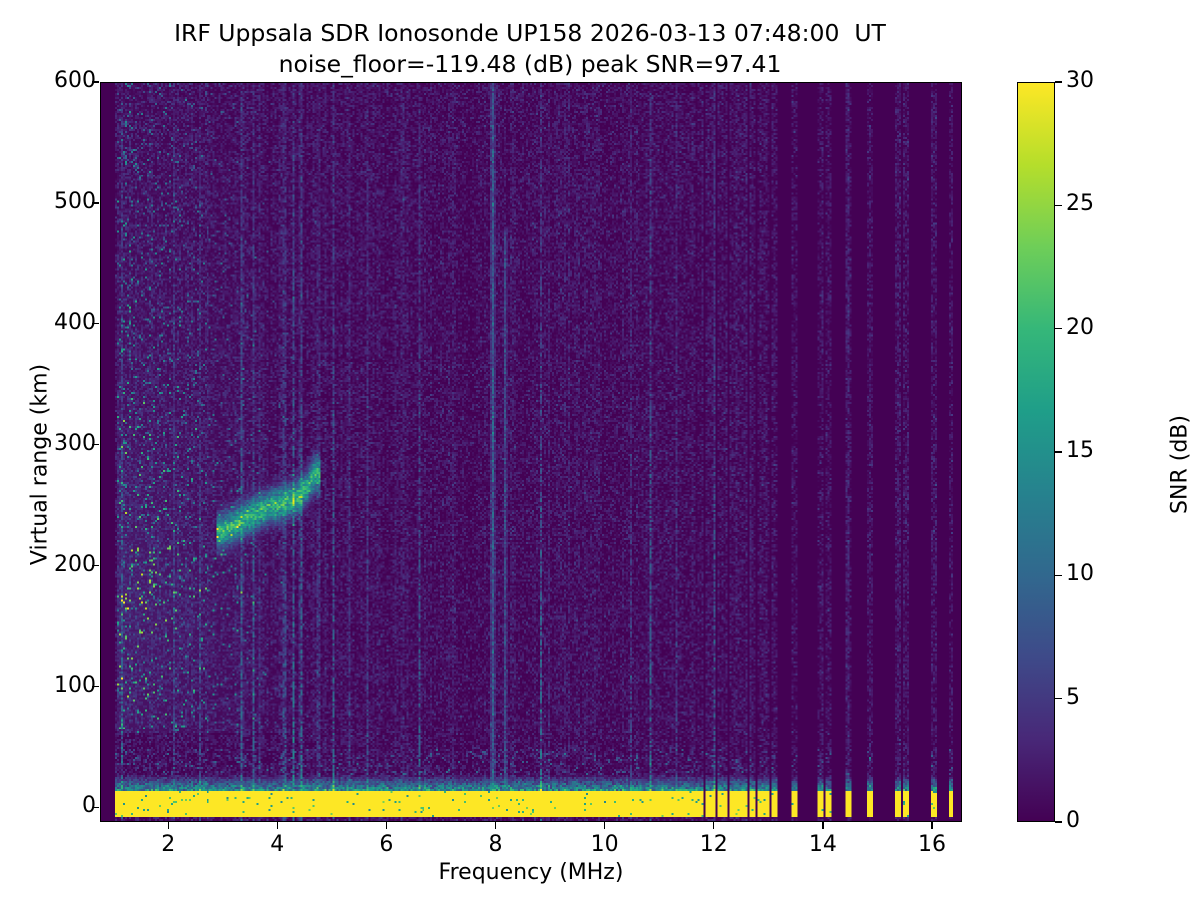 This screenshot has width=1200, height=900. Describe the element at coordinates (604, 844) in the screenshot. I see `x-tick-label: 10` at that location.